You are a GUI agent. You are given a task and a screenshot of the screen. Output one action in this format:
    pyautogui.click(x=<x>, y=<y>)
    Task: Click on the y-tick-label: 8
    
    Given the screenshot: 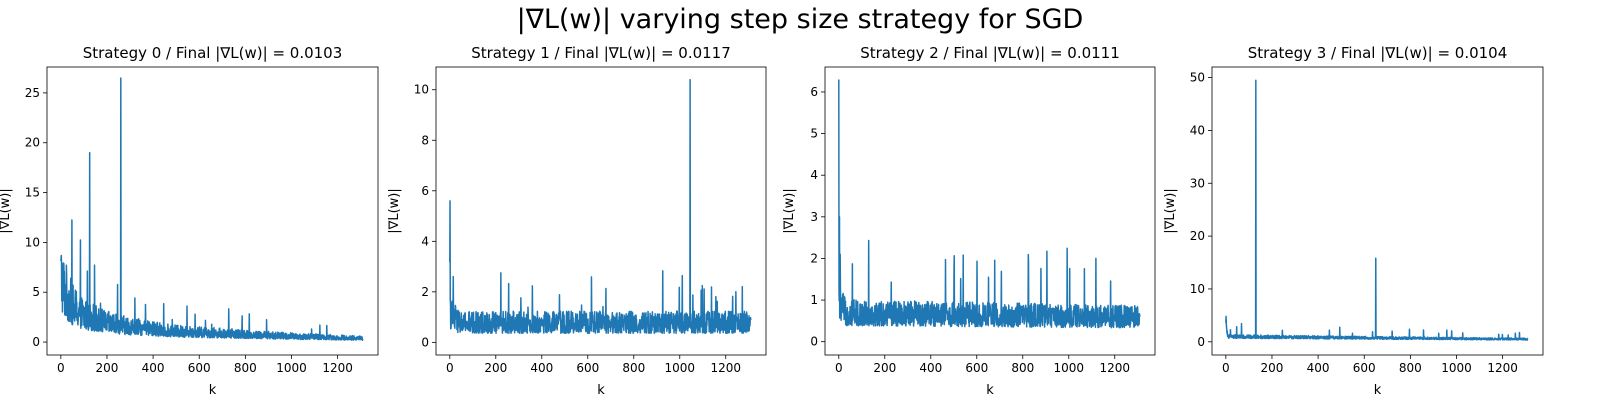 What is the action you would take?
    pyautogui.click(x=425, y=140)
    